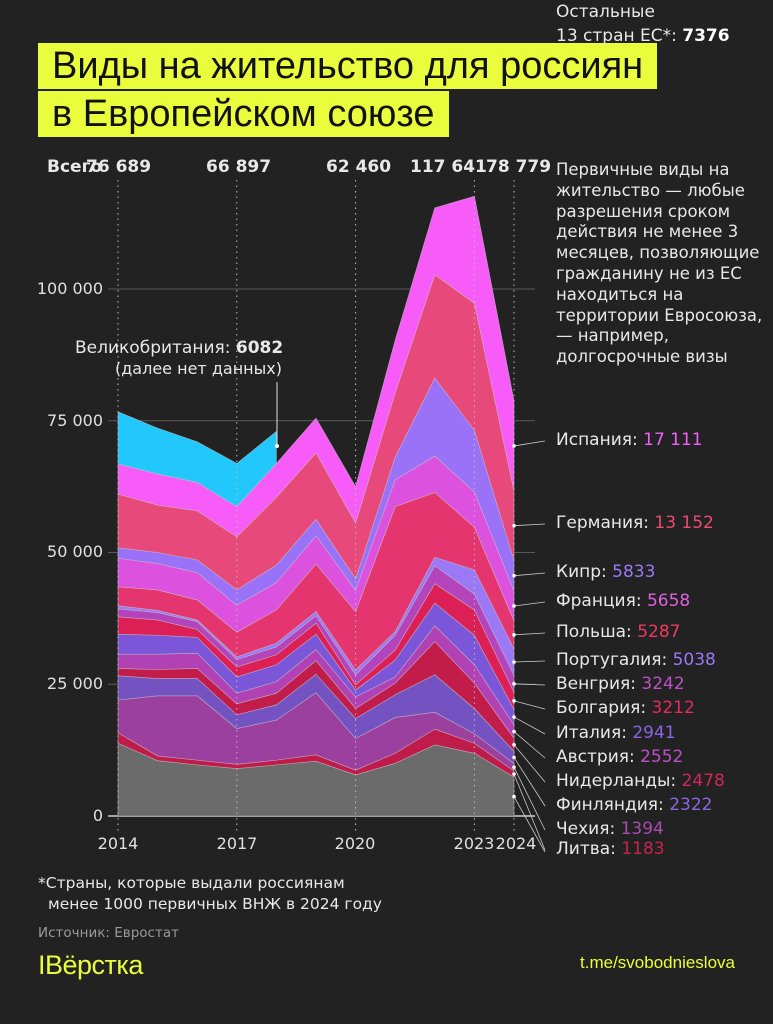 This screenshot has width=773, height=1024. I want to click on series-label-value: 2322, so click(691, 805).